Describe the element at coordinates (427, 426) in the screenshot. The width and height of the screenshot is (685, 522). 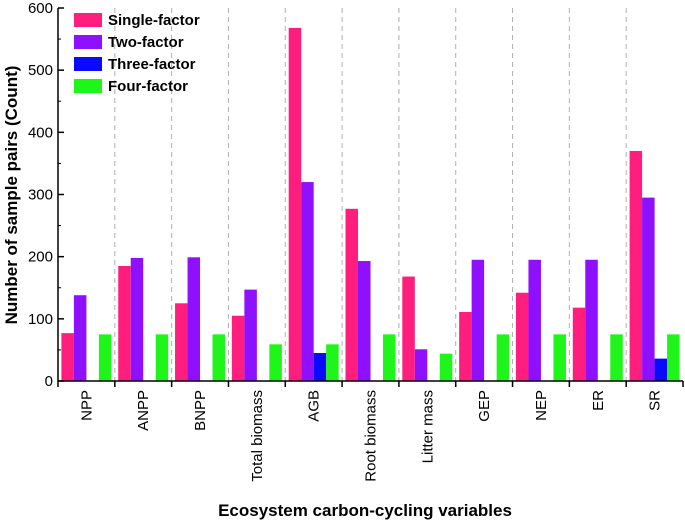
I see `x-tick-label: Litter mass` at that location.